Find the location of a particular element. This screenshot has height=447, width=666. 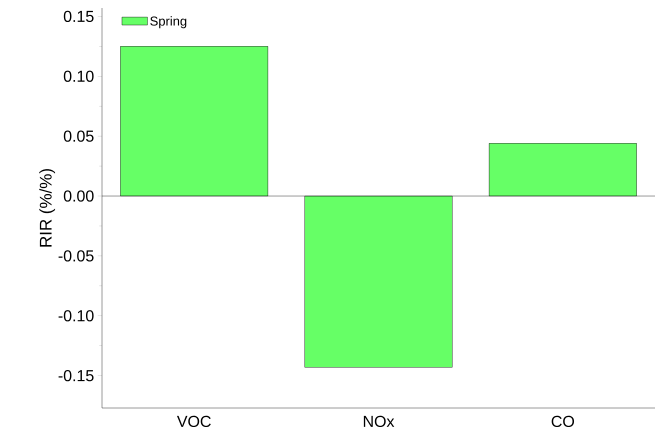

y-tick-label: -0.15 is located at coordinates (76, 376).